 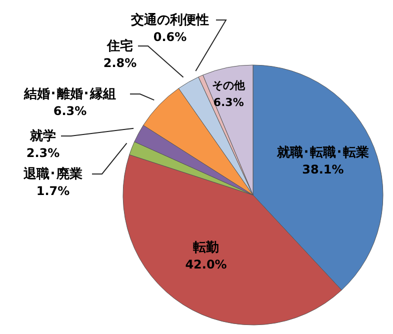 I want to click on data-label: 0.6%, so click(x=170, y=37).